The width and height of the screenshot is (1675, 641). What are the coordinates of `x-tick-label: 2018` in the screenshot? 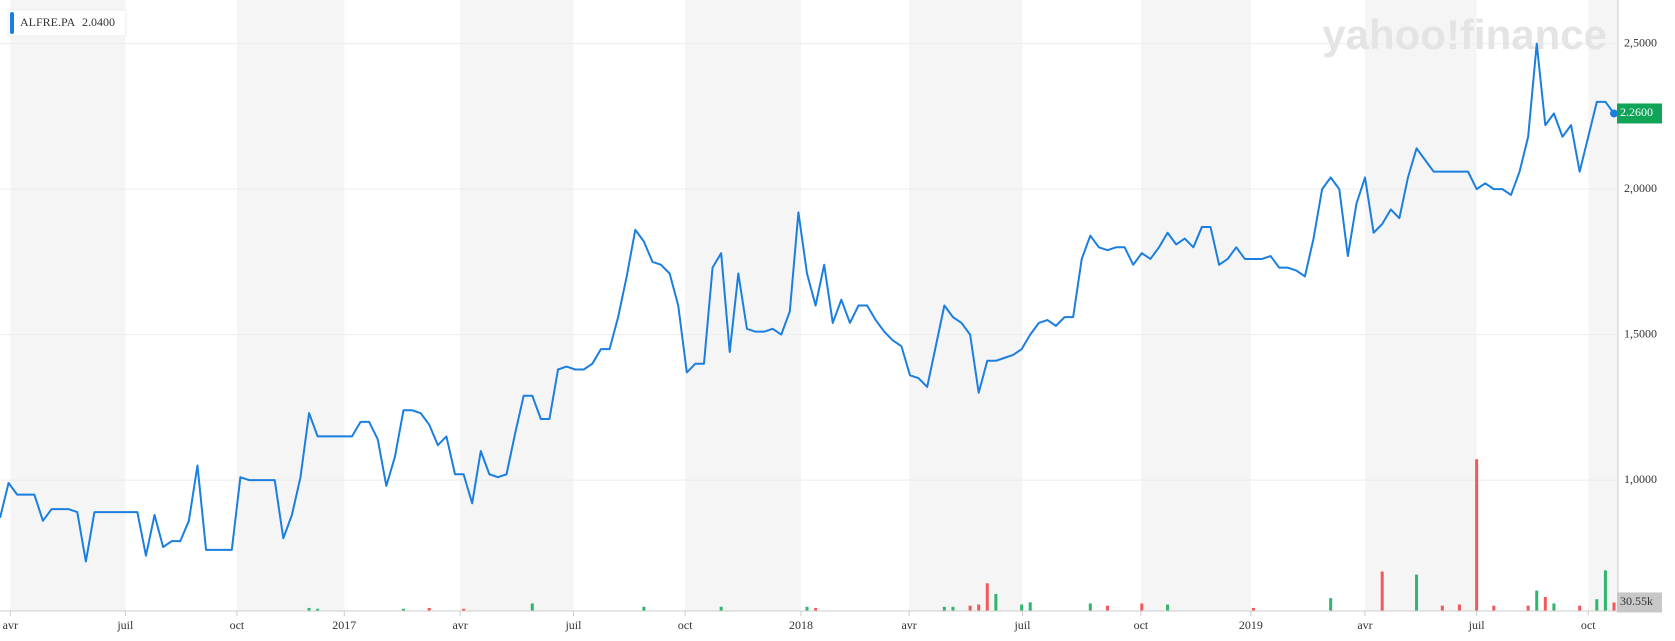 It's located at (801, 625).